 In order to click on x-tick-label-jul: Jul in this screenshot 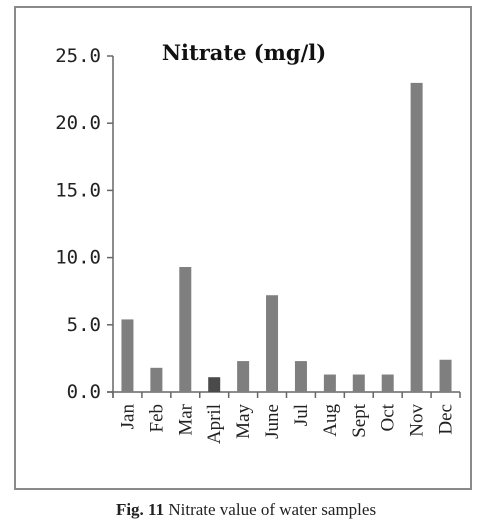, I will do `click(301, 415)`.